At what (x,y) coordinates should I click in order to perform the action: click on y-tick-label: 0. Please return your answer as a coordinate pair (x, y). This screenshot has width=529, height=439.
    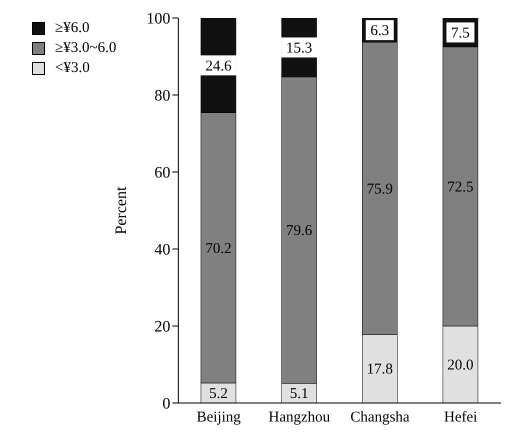
    Looking at the image, I should click on (166, 404).